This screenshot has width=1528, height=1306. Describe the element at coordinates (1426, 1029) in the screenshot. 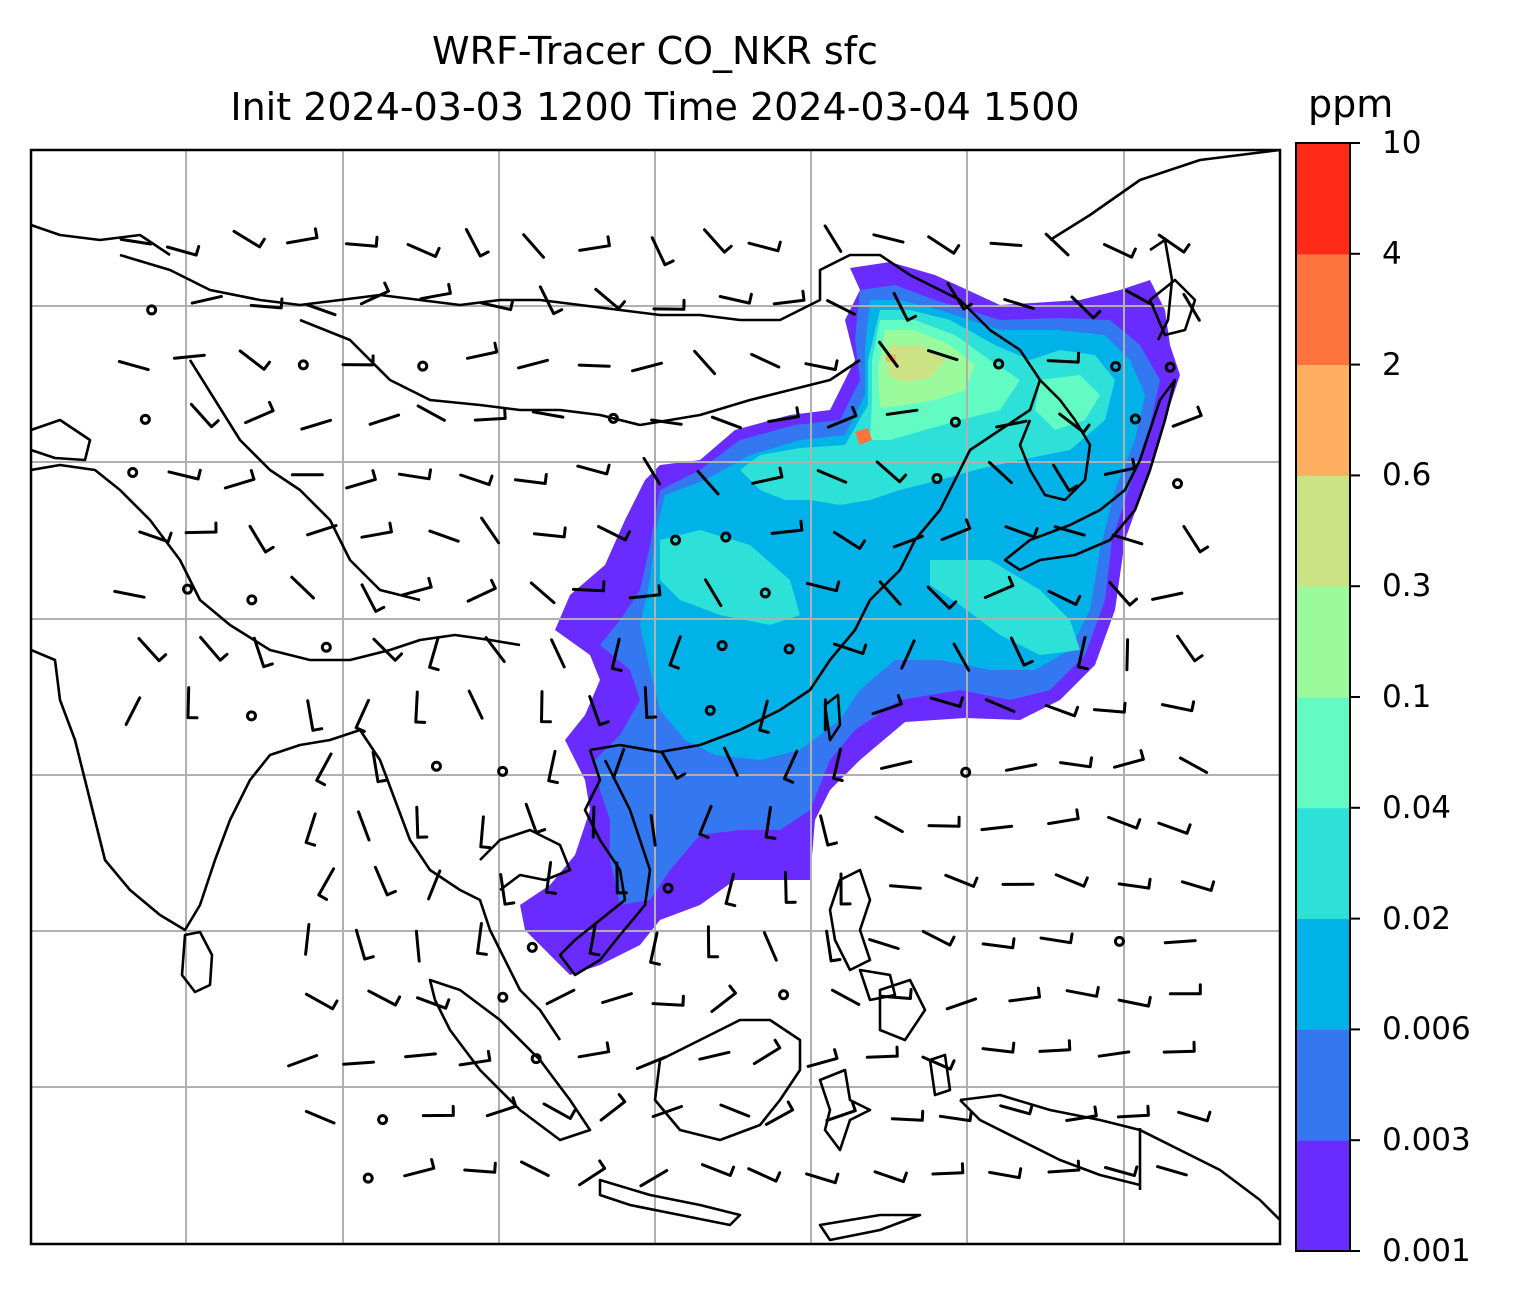

I see `colorbar-tick-label: 0.006` at that location.